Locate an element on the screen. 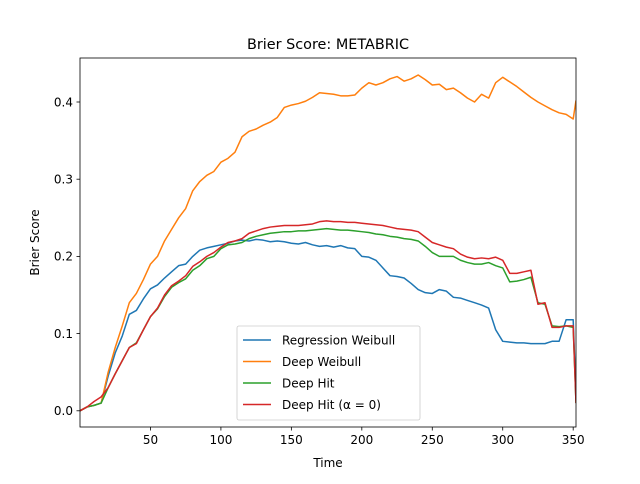  x-tick-label: 50 is located at coordinates (150, 440).